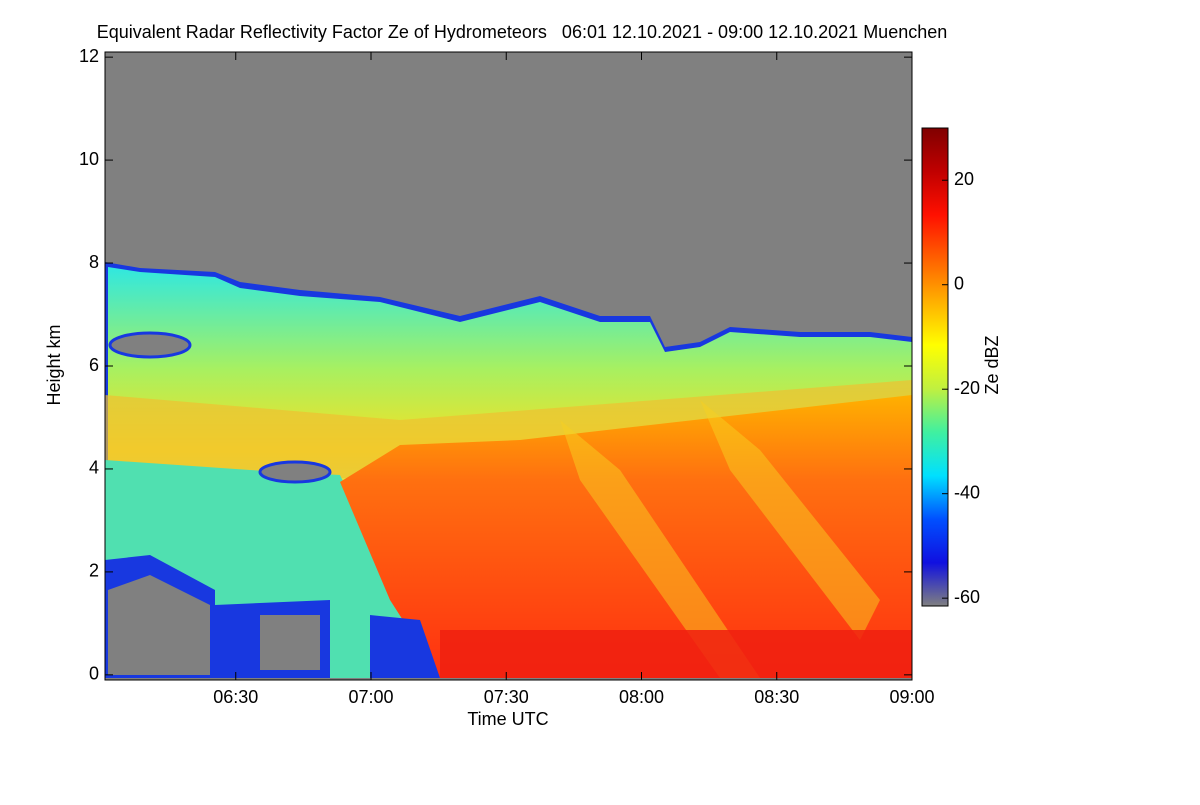 This screenshot has height=805, width=1200. Describe the element at coordinates (911, 697) in the screenshot. I see `x-tick-label: 09:00` at that location.